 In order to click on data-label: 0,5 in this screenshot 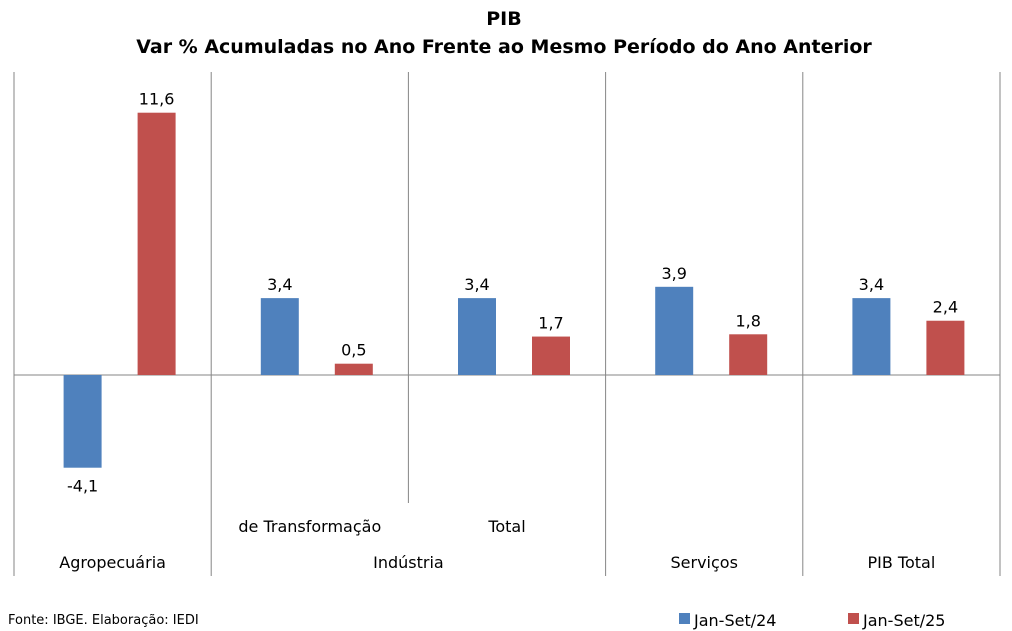, I will do `click(353, 350)`.